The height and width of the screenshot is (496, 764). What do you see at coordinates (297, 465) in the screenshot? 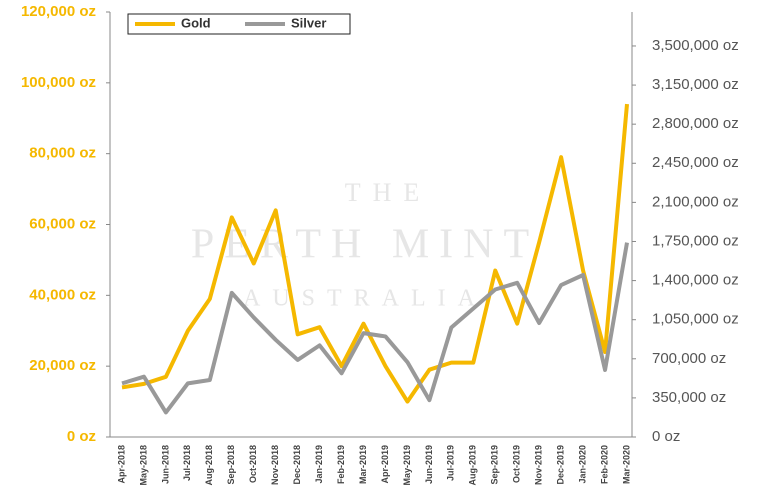
I see `x-tick-label: Dec-2018` at bounding box center [297, 465].